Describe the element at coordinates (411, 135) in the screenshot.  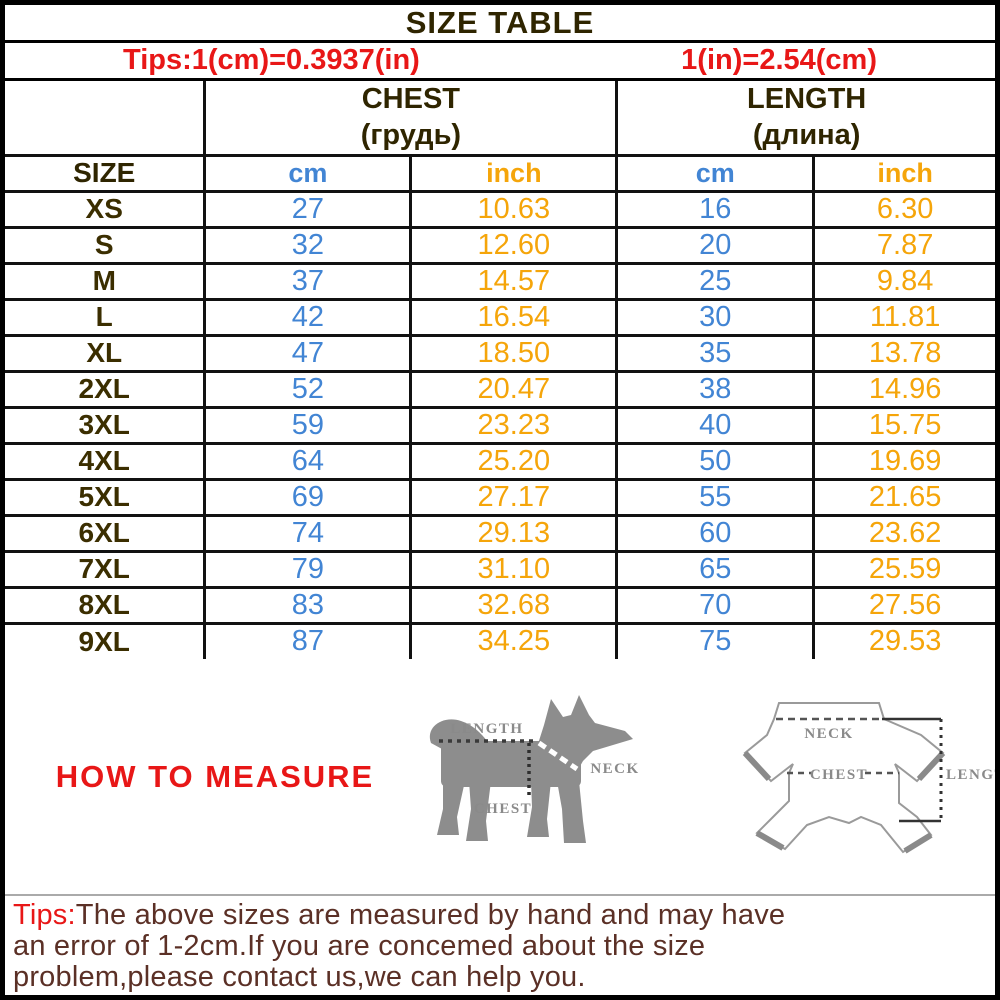
I see `chest-label-ru: (грудь)` at that location.